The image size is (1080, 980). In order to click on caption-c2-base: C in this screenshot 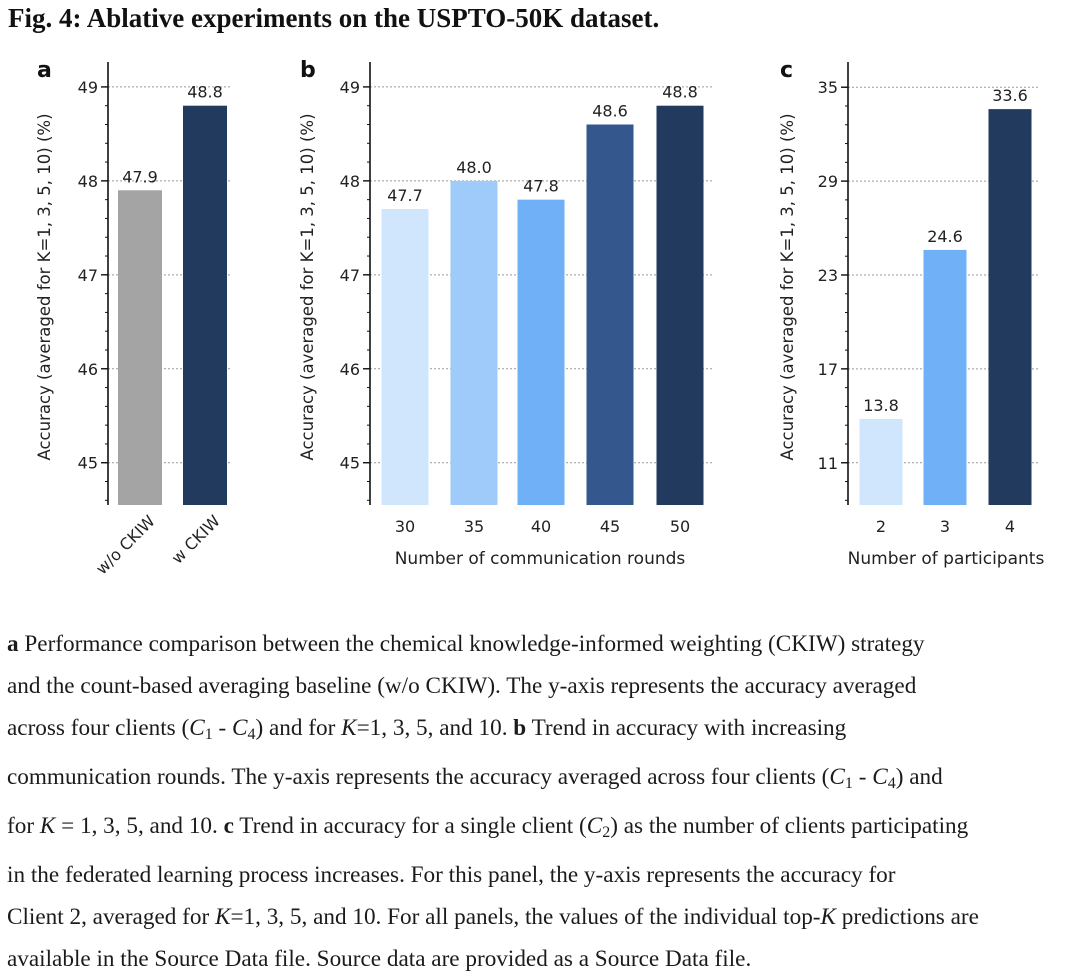, I will do `click(594, 826)`.